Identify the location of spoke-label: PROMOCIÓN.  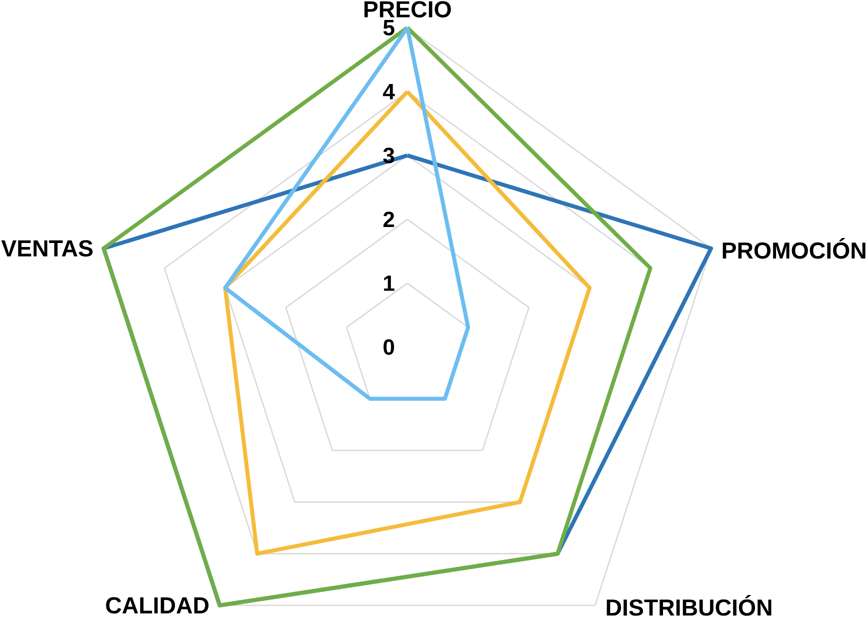
(794, 248).